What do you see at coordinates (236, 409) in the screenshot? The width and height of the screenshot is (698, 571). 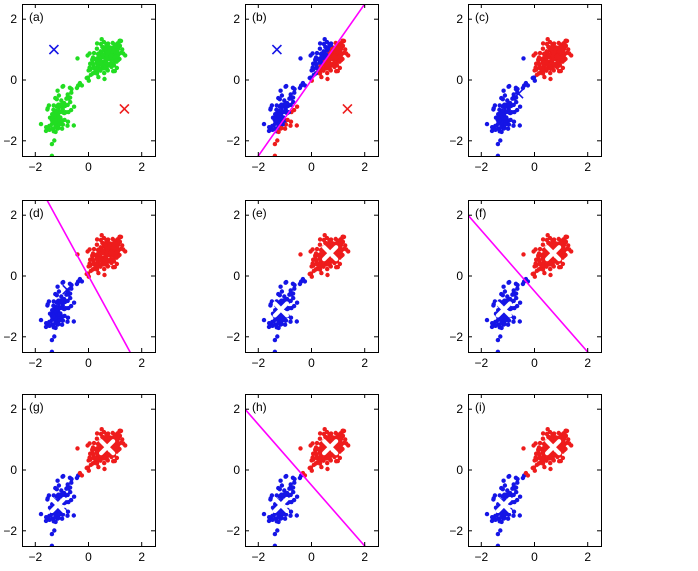 I see `y-tick-label: 2` at bounding box center [236, 409].